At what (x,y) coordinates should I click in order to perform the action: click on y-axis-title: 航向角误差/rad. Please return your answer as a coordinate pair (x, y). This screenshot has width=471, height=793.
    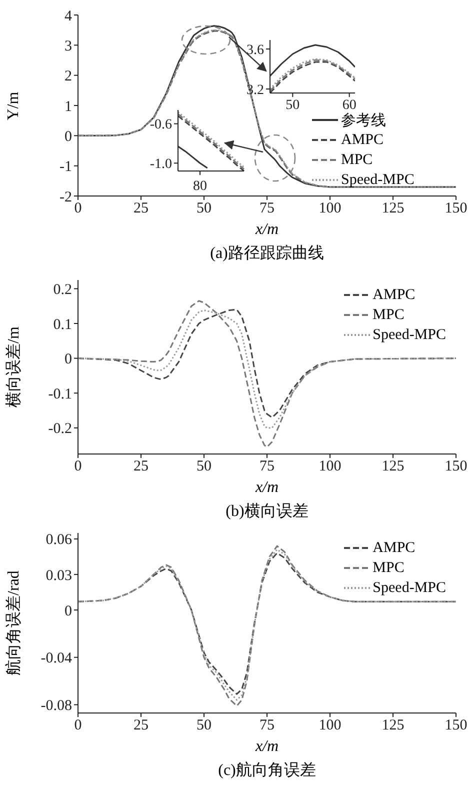
    Looking at the image, I should click on (14, 623).